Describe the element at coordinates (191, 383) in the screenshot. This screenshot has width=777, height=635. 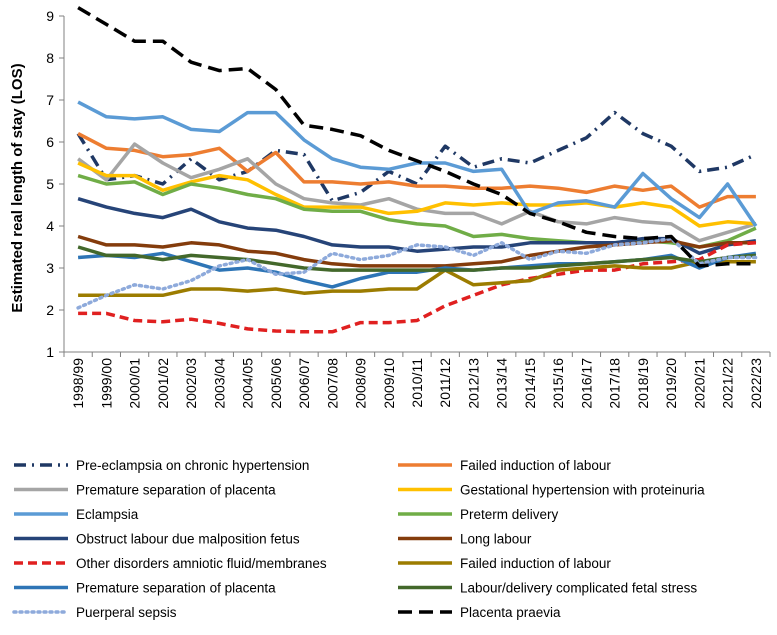
I see `x-tick-label: 2002/03` at that location.